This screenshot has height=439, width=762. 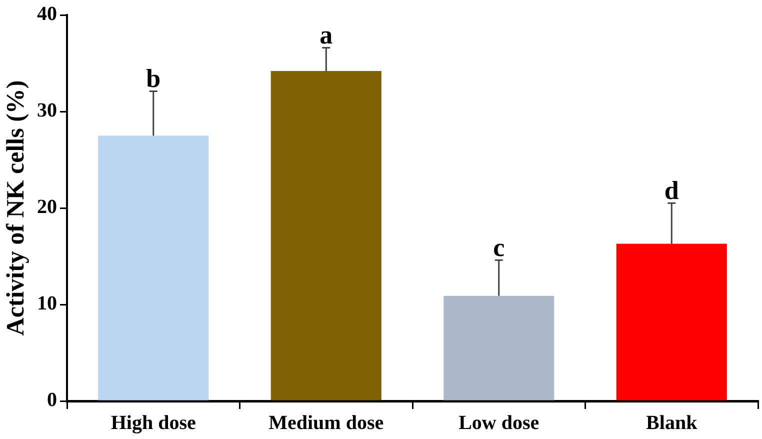 I want to click on y-tick-label: 30, so click(x=47, y=111).